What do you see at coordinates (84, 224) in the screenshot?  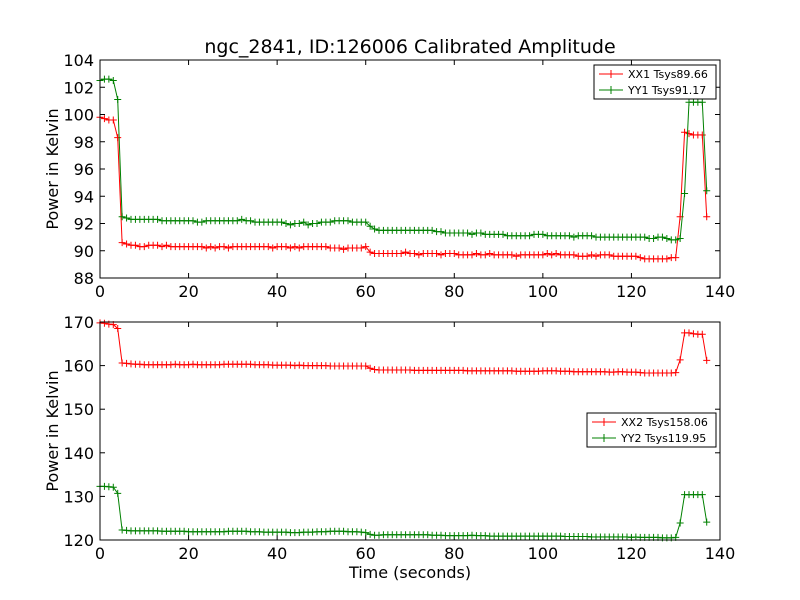 I see `y-tick-label: 92` at bounding box center [84, 224].